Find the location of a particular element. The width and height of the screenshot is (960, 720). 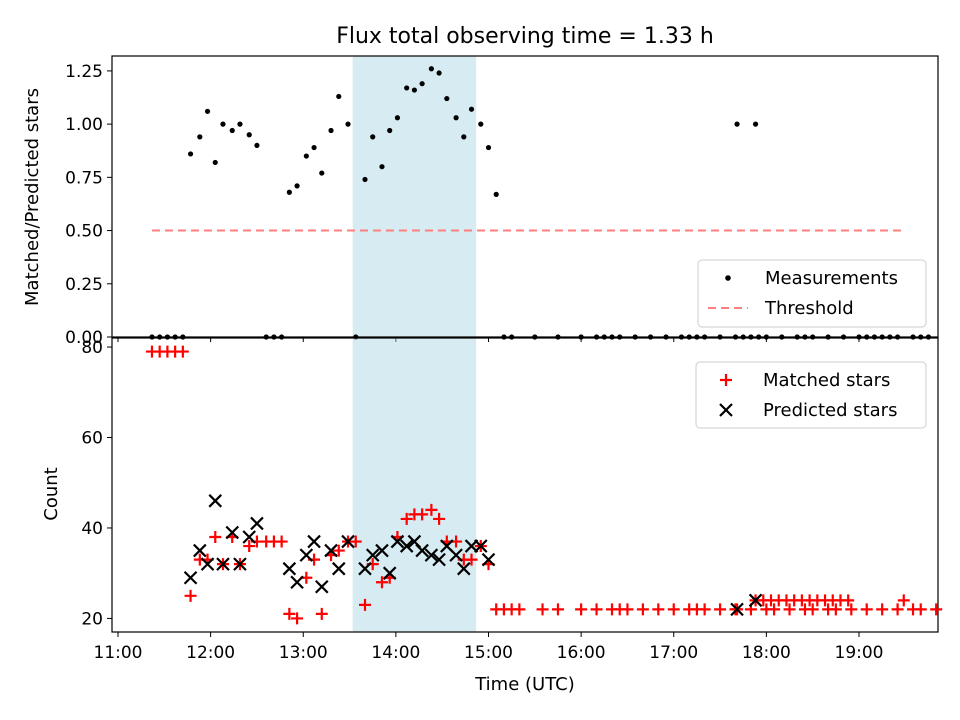

bottom-ytick-label: 80 is located at coordinates (92, 348).